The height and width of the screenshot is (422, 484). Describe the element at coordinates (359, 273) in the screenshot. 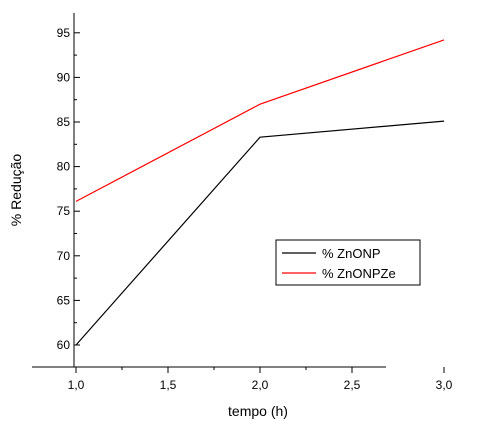

I see `legend-label: % ZnONPZe` at that location.